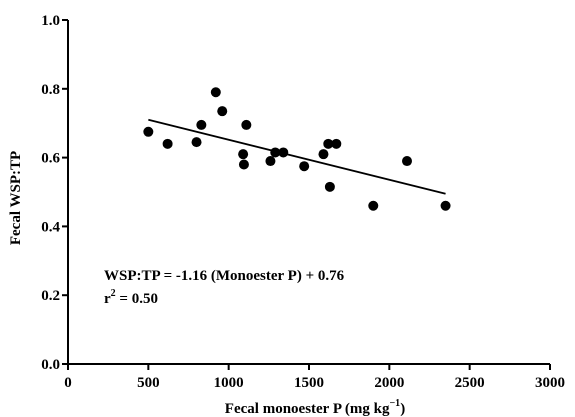  Describe the element at coordinates (50, 21) in the screenshot. I see `y-tick-label: 1.0` at that location.